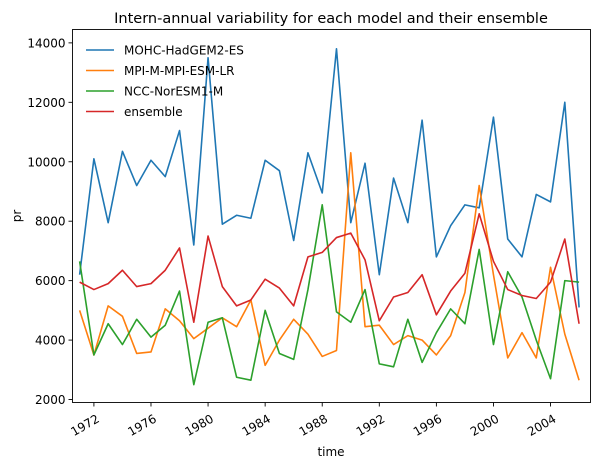  What do you see at coordinates (50, 281) in the screenshot?
I see `y-tick-label: 6000` at bounding box center [50, 281].